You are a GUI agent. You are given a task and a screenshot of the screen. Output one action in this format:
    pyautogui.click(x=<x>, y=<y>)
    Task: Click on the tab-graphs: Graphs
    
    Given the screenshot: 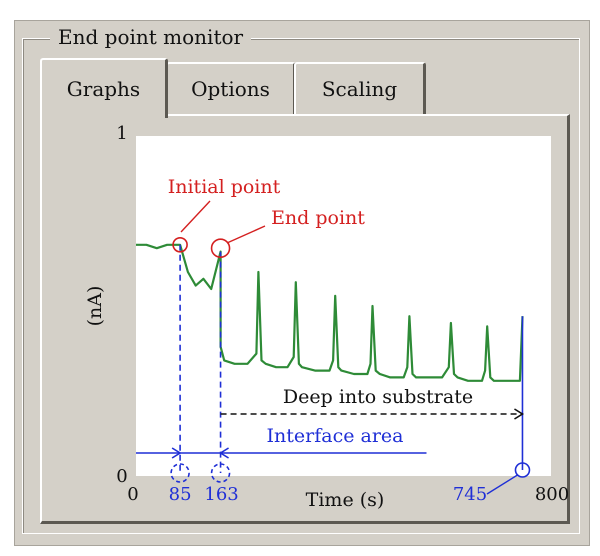 What is the action you would take?
    pyautogui.click(x=104, y=88)
    